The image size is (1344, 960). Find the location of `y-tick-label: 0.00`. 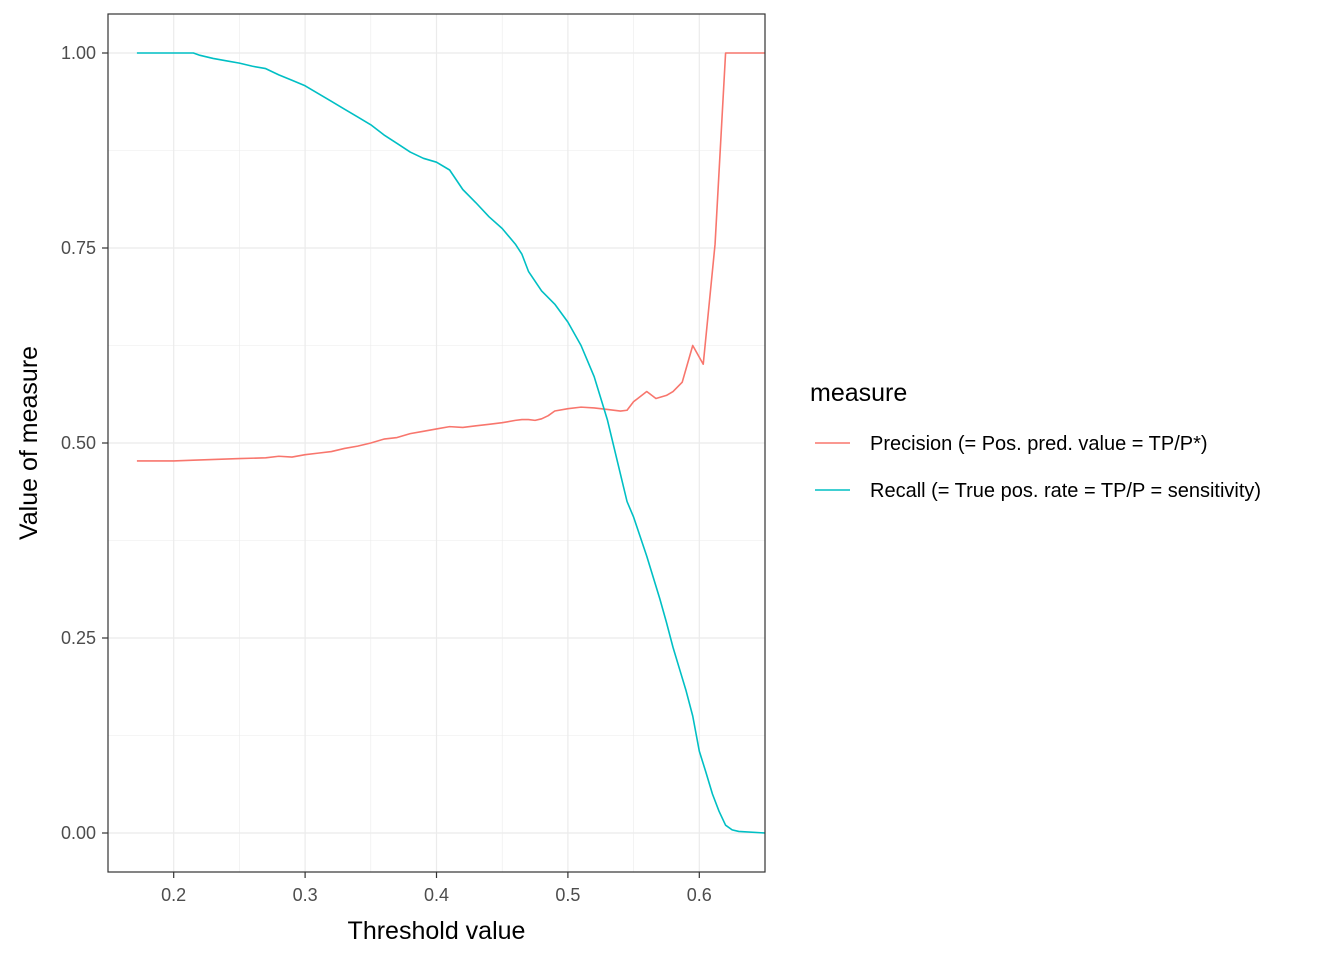

y-tick-label: 0.00 is located at coordinates (78, 833).